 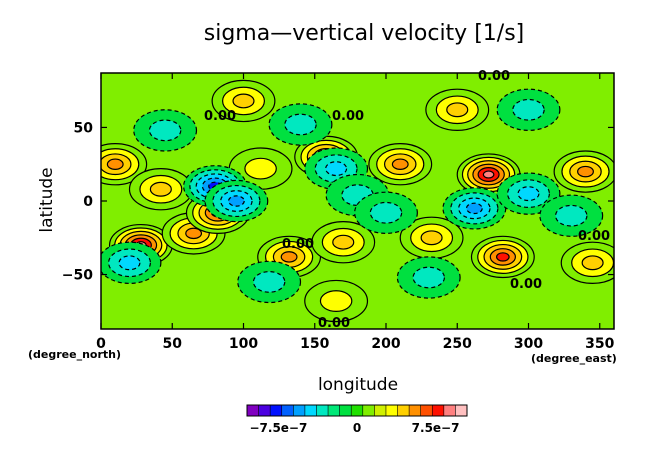 What do you see at coordinates (84, 128) in the screenshot?
I see `y-tick-label: 50` at bounding box center [84, 128].